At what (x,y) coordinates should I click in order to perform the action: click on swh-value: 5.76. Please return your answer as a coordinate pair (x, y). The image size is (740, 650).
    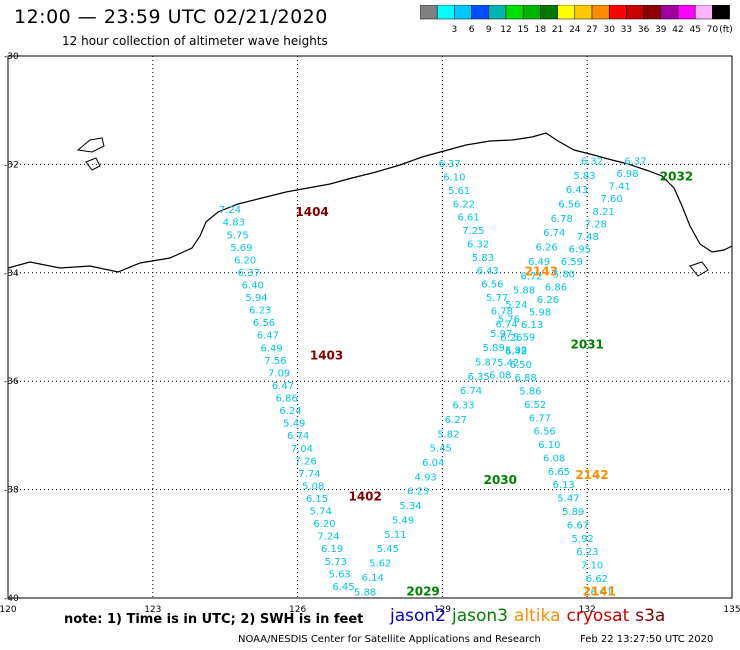
    Looking at the image, I should click on (509, 319).